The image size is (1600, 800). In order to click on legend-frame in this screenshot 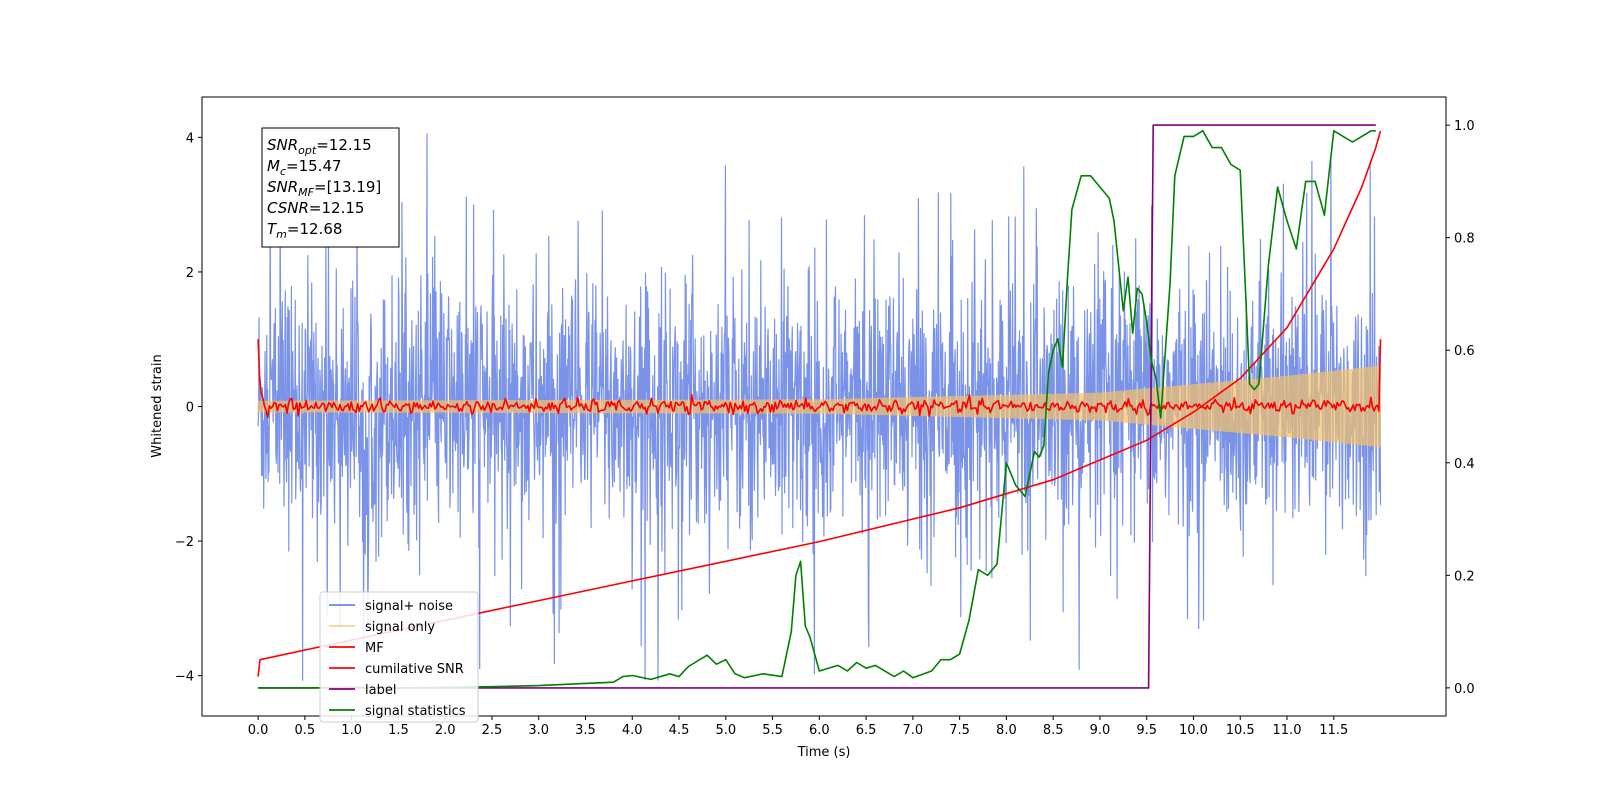, I will do `click(399, 657)`.